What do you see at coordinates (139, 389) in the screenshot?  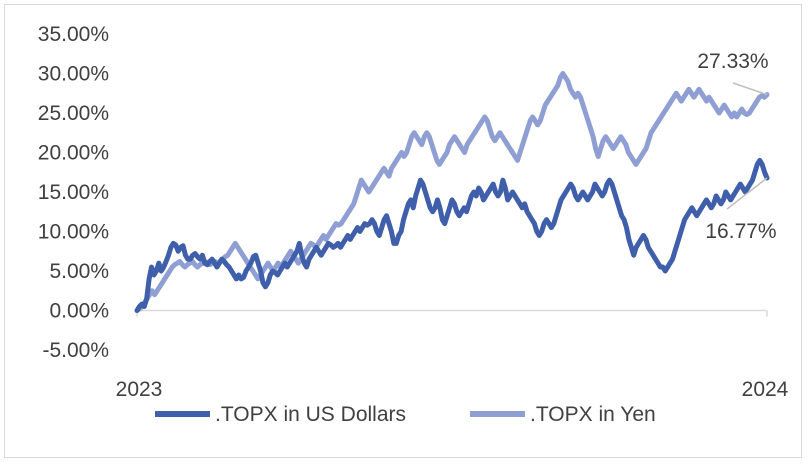 I see `x-tick-label-start: 2023` at bounding box center [139, 389].